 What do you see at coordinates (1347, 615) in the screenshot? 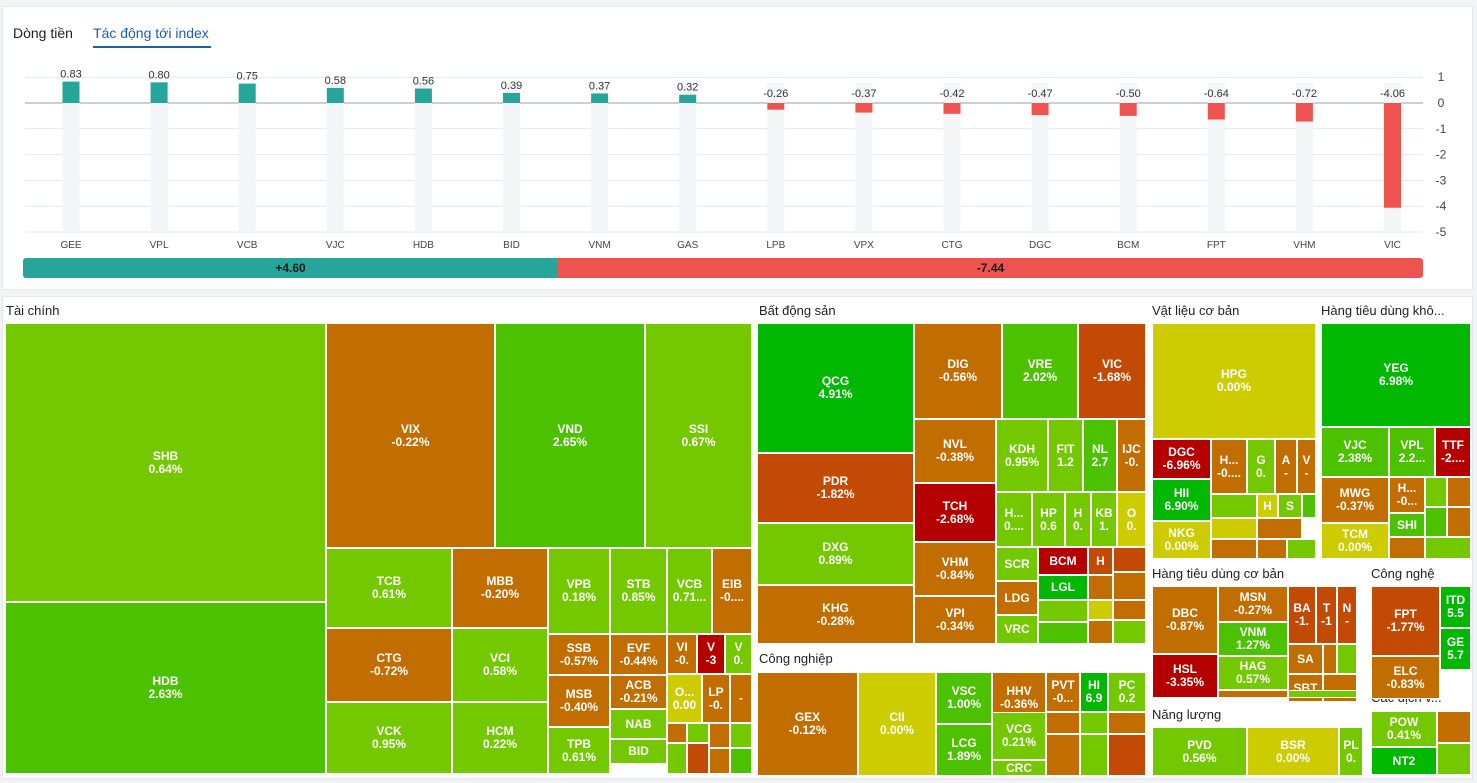
I see `stock-tile-n: N-` at bounding box center [1347, 615].